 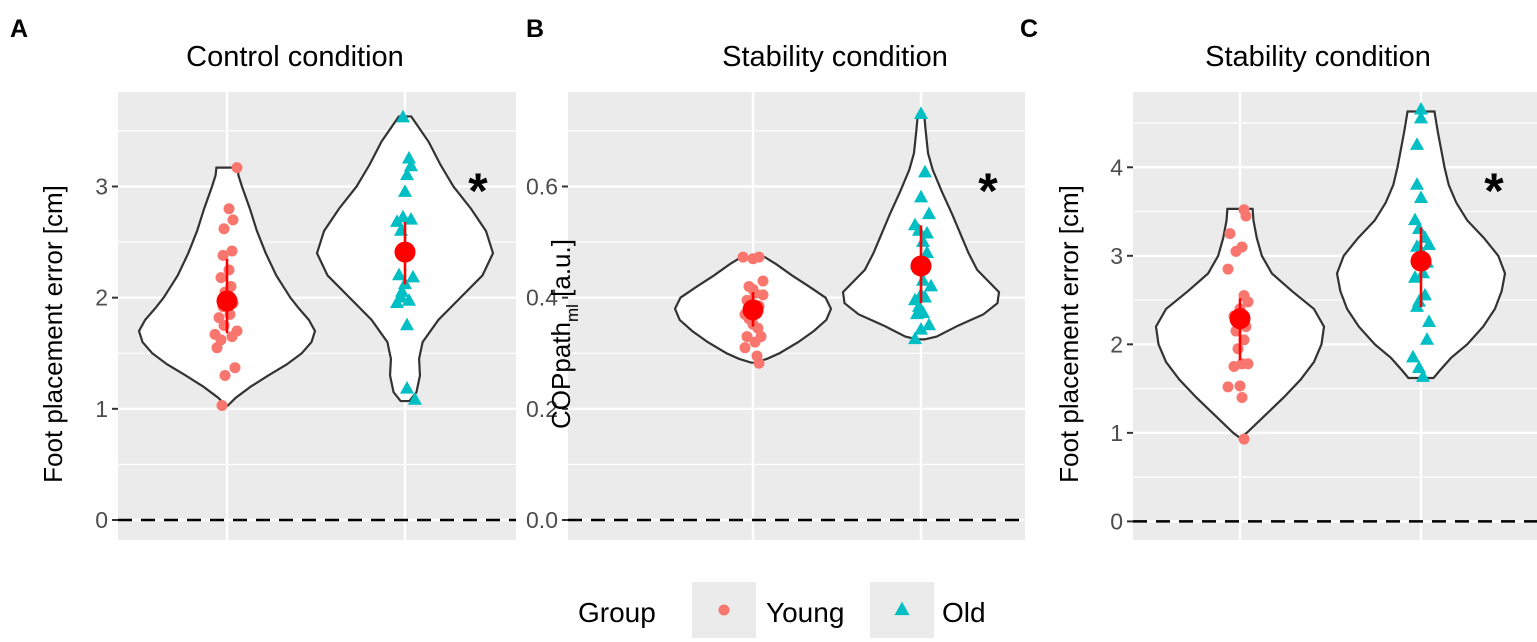 I want to click on panel-letter: A, so click(x=19, y=29).